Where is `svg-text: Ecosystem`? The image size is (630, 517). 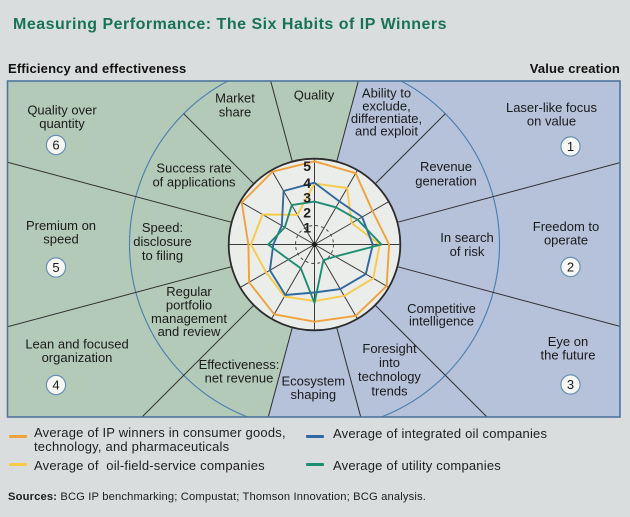
svg-text: Ecosystem is located at coordinates (314, 380).